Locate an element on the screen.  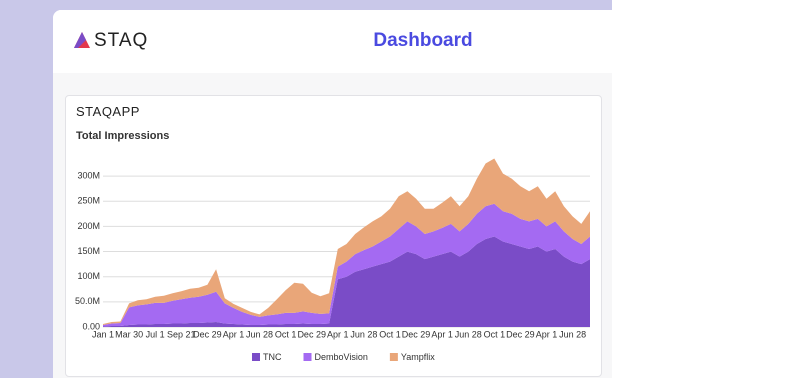
logo-text: STAQ is located at coordinates (121, 40).